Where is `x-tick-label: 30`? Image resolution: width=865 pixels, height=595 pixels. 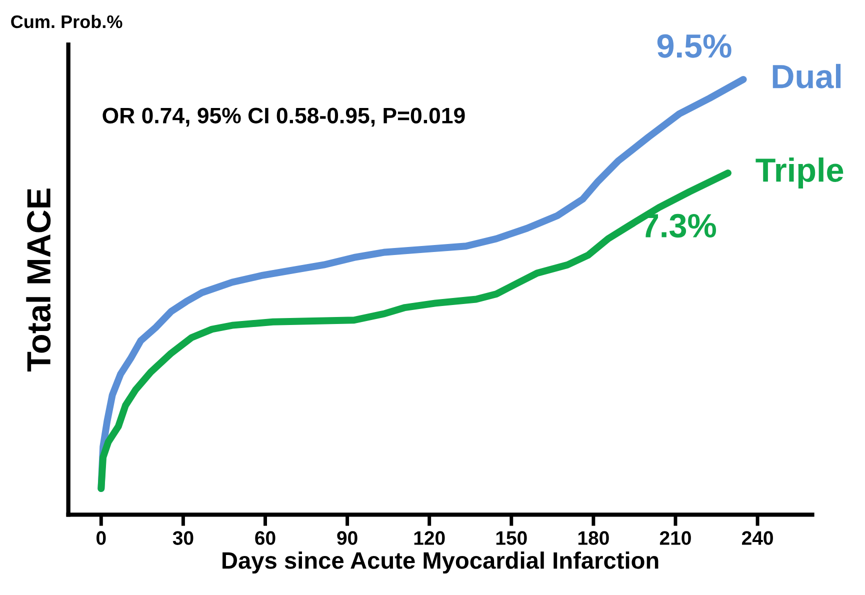 x-tick-label: 30 is located at coordinates (183, 538).